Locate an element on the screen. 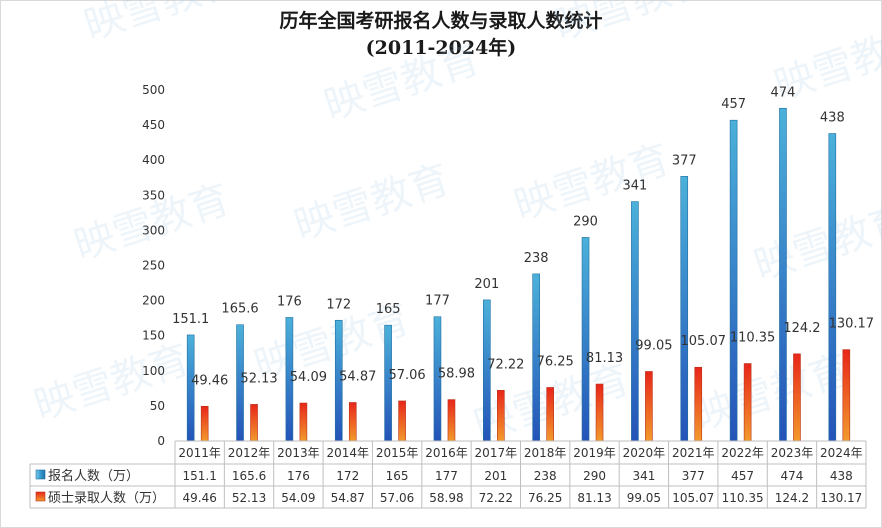 Image resolution: width=882 pixels, height=528 pixels. y-tick-label: 300 is located at coordinates (153, 230).